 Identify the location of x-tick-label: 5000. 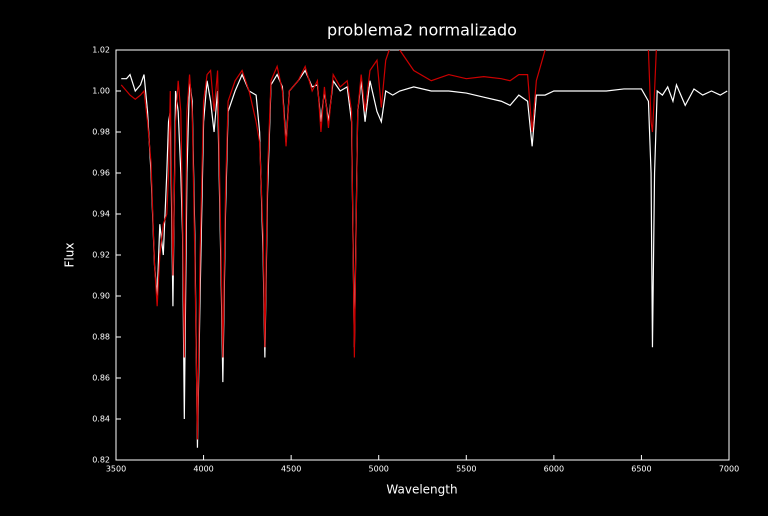
(379, 469).